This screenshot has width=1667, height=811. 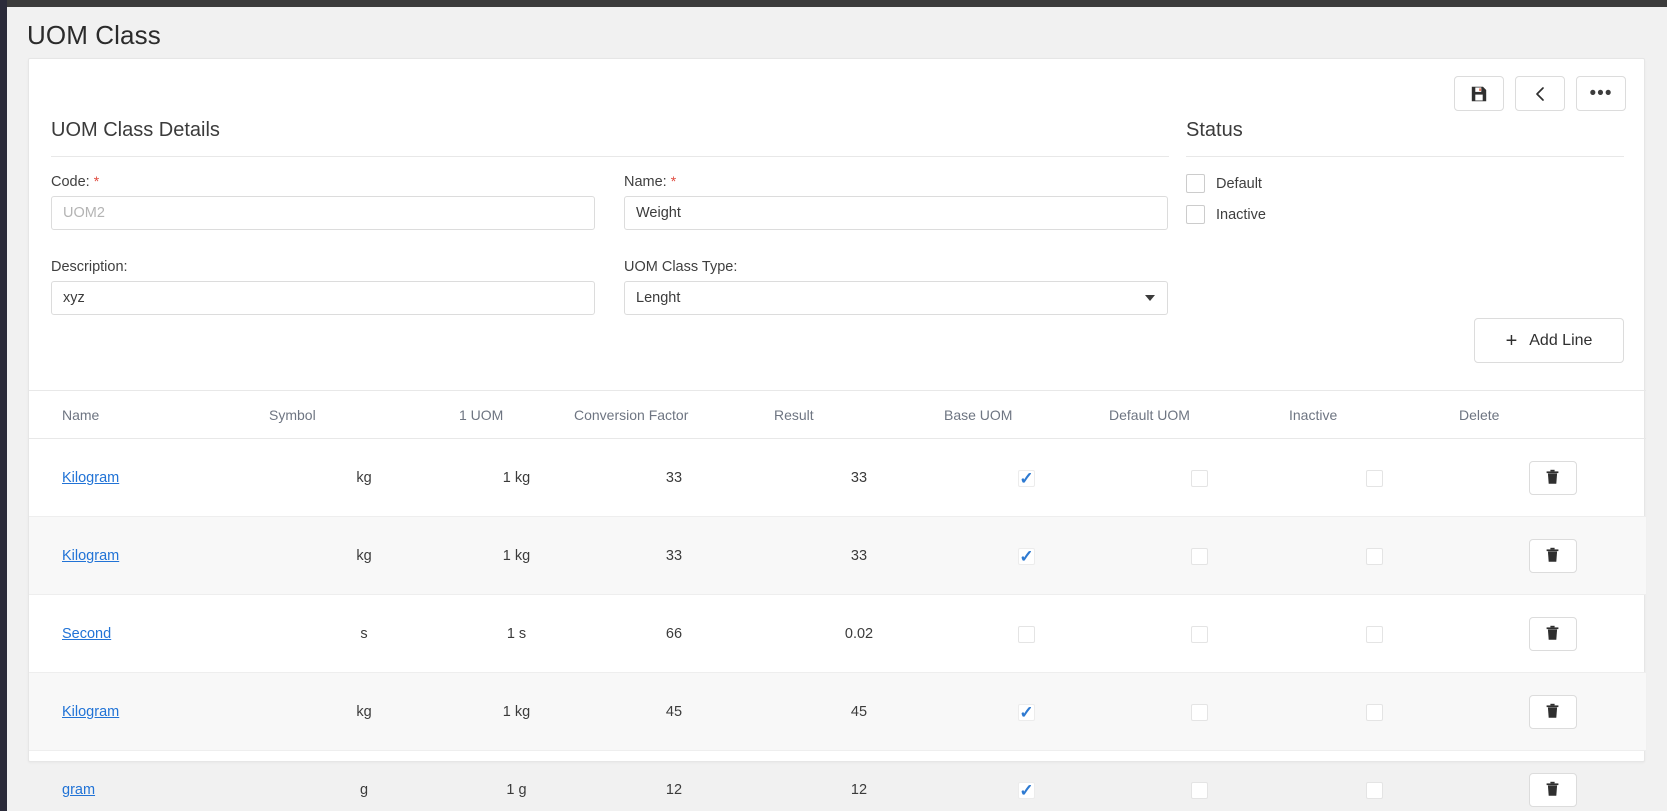 I want to click on cell-symbol: s, so click(x=364, y=633).